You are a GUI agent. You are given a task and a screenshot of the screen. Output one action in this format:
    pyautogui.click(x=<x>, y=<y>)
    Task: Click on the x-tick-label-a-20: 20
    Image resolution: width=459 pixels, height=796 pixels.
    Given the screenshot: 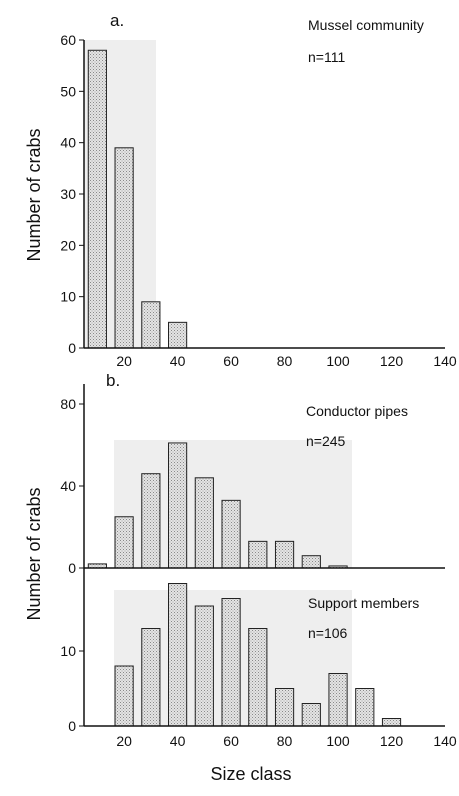 What is the action you would take?
    pyautogui.click(x=124, y=361)
    